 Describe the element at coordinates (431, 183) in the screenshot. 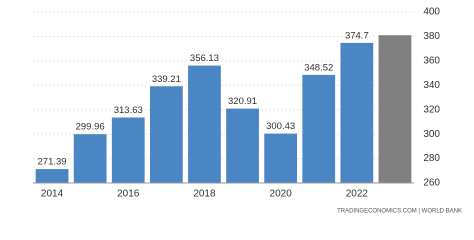

I see `y-tick-label: 260` at that location.